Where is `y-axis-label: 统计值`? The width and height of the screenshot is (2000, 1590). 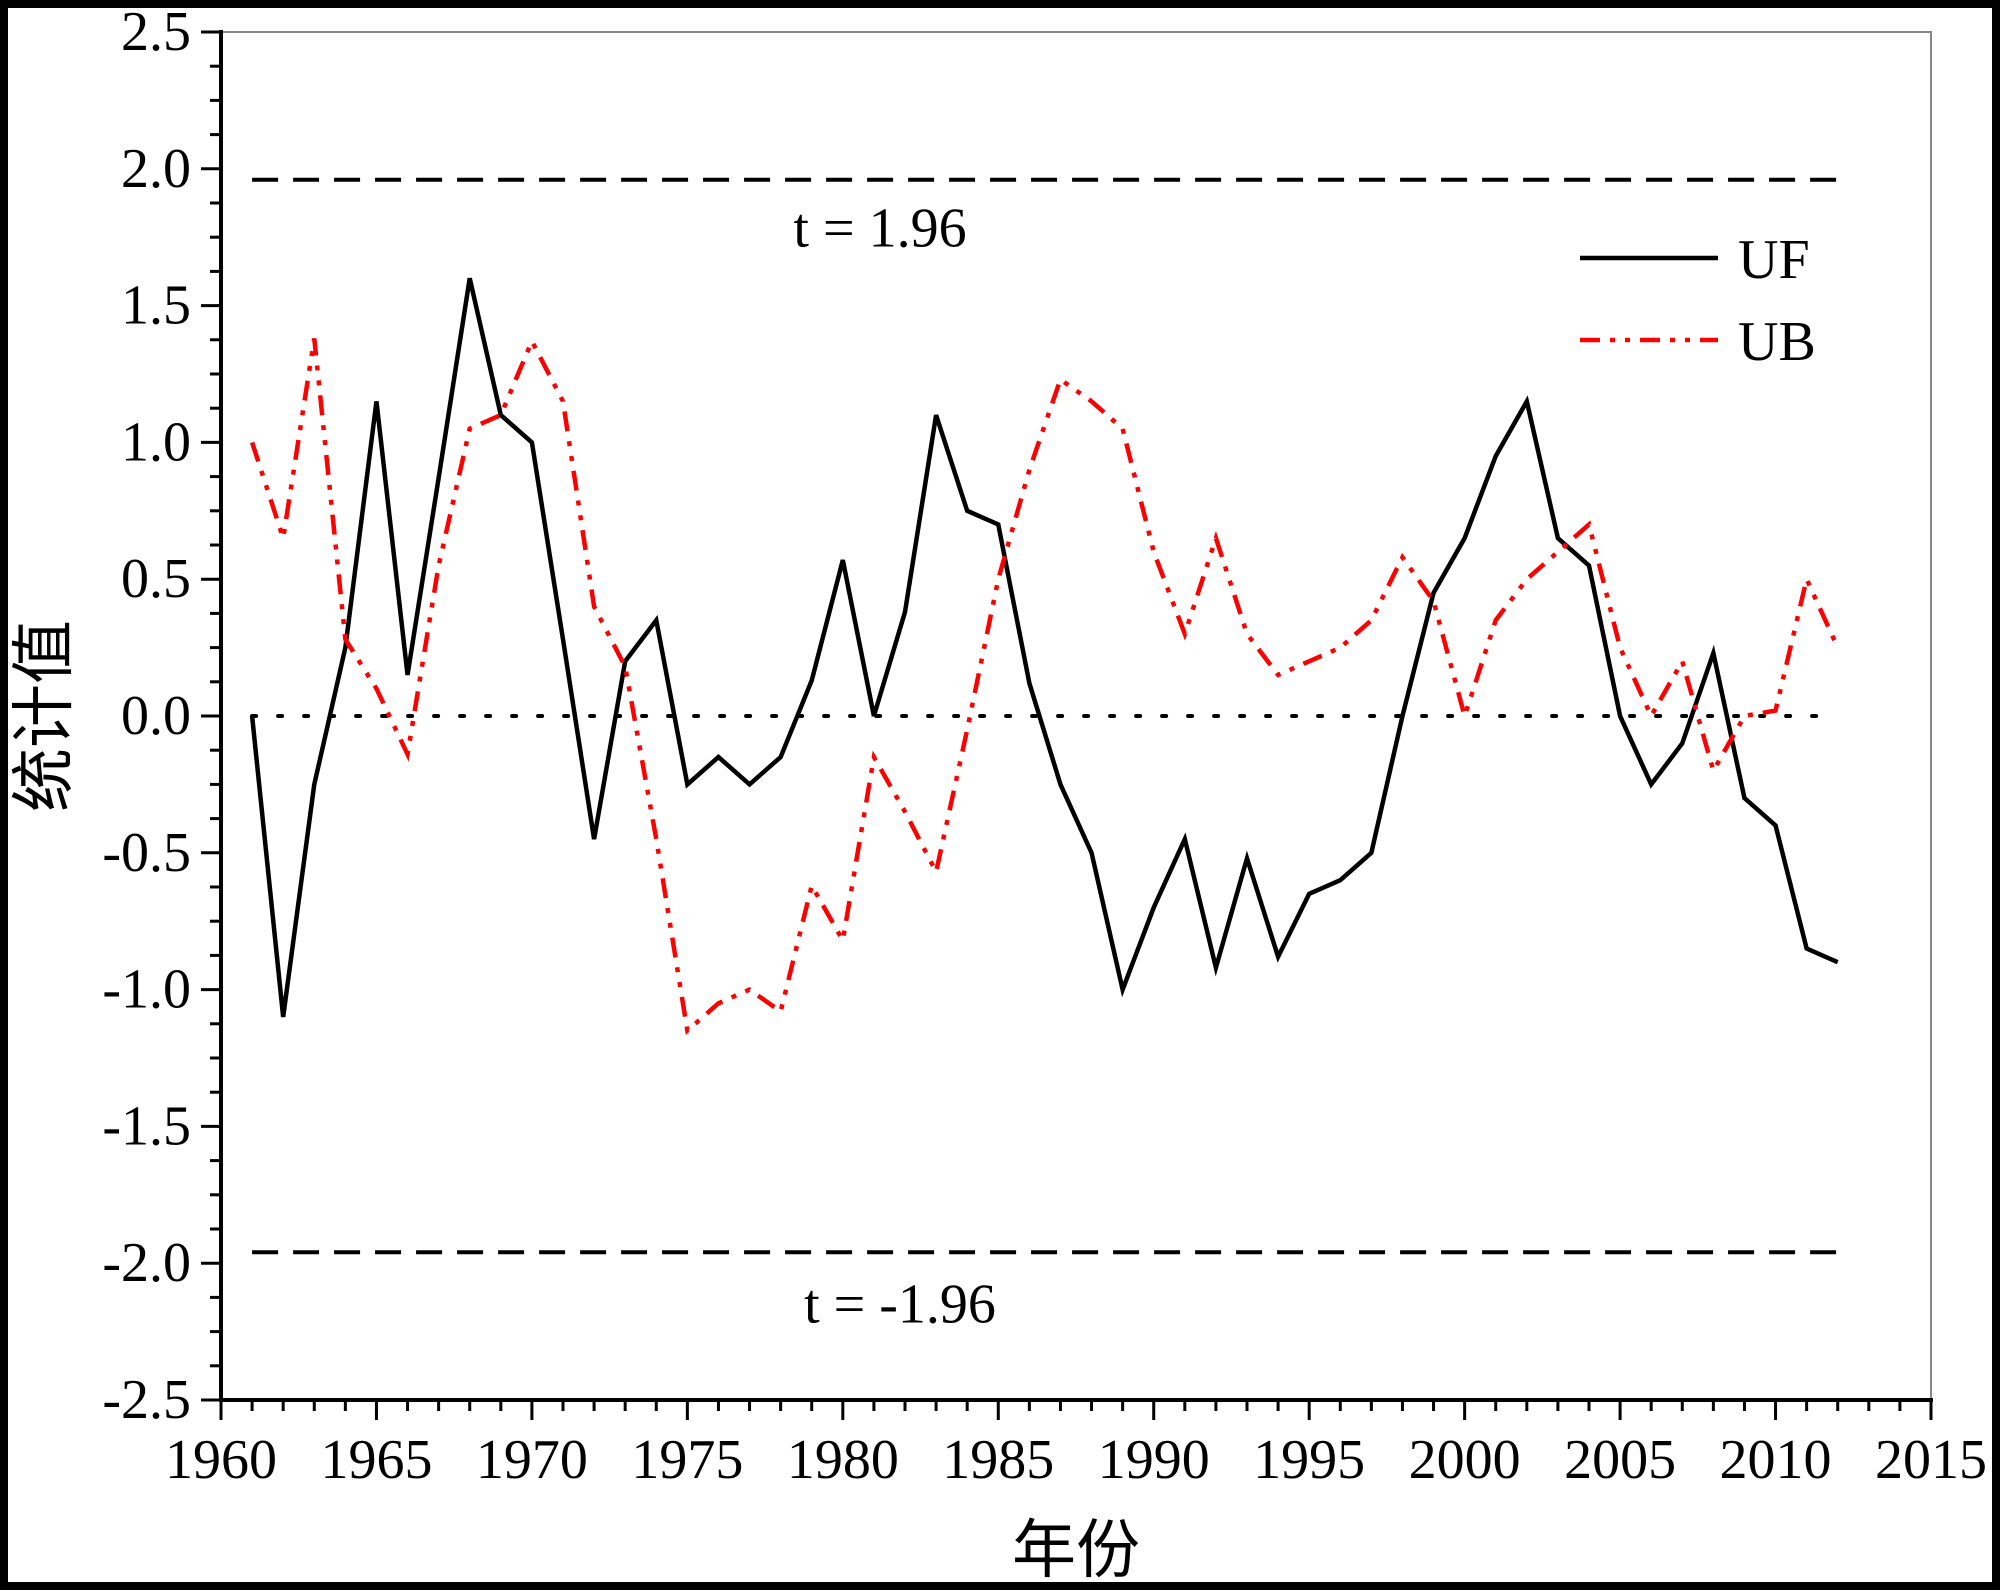
y-axis-label: 统计值 is located at coordinates (44, 716).